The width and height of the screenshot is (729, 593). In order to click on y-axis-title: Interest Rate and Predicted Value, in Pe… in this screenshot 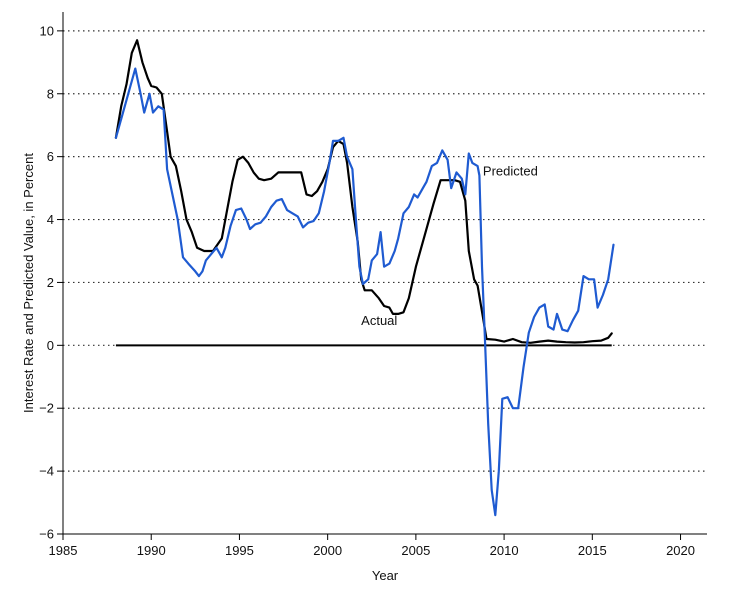, I will do `click(28, 283)`.